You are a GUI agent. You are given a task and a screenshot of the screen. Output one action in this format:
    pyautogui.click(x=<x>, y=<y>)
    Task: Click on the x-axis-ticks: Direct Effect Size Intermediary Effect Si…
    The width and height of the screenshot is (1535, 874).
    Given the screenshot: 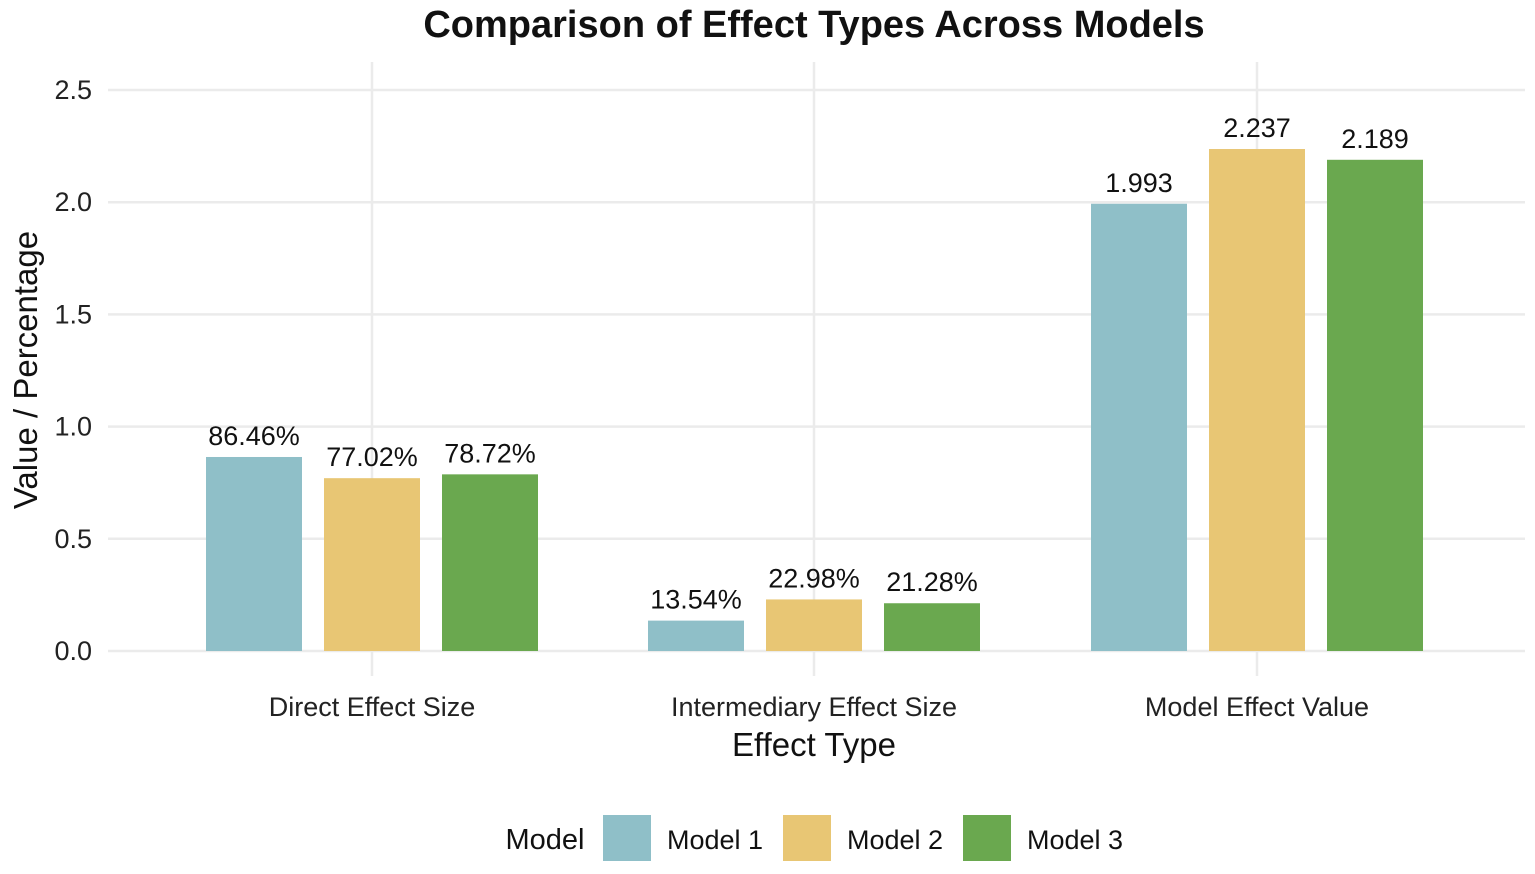 What is the action you would take?
    pyautogui.click(x=819, y=707)
    